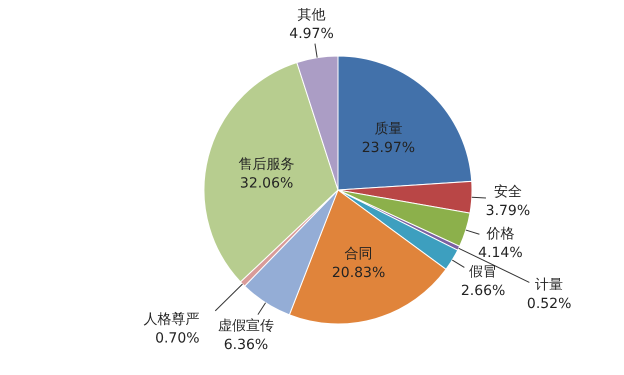 This screenshot has width=624, height=375. What do you see at coordinates (483, 290) in the screenshot?
I see `data-label: 2.66%` at bounding box center [483, 290].